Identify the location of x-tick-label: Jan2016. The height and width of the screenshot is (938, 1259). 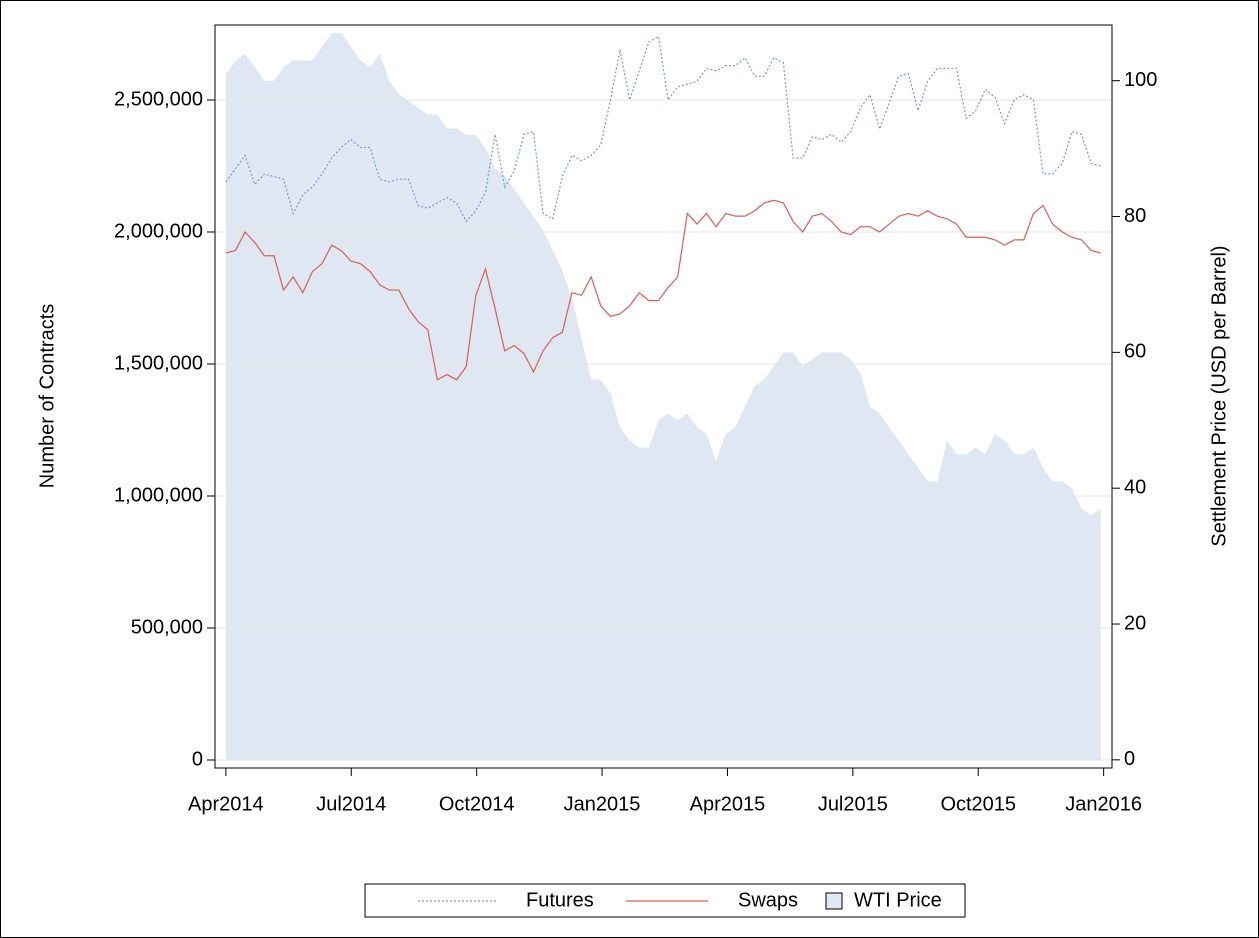
(1103, 804).